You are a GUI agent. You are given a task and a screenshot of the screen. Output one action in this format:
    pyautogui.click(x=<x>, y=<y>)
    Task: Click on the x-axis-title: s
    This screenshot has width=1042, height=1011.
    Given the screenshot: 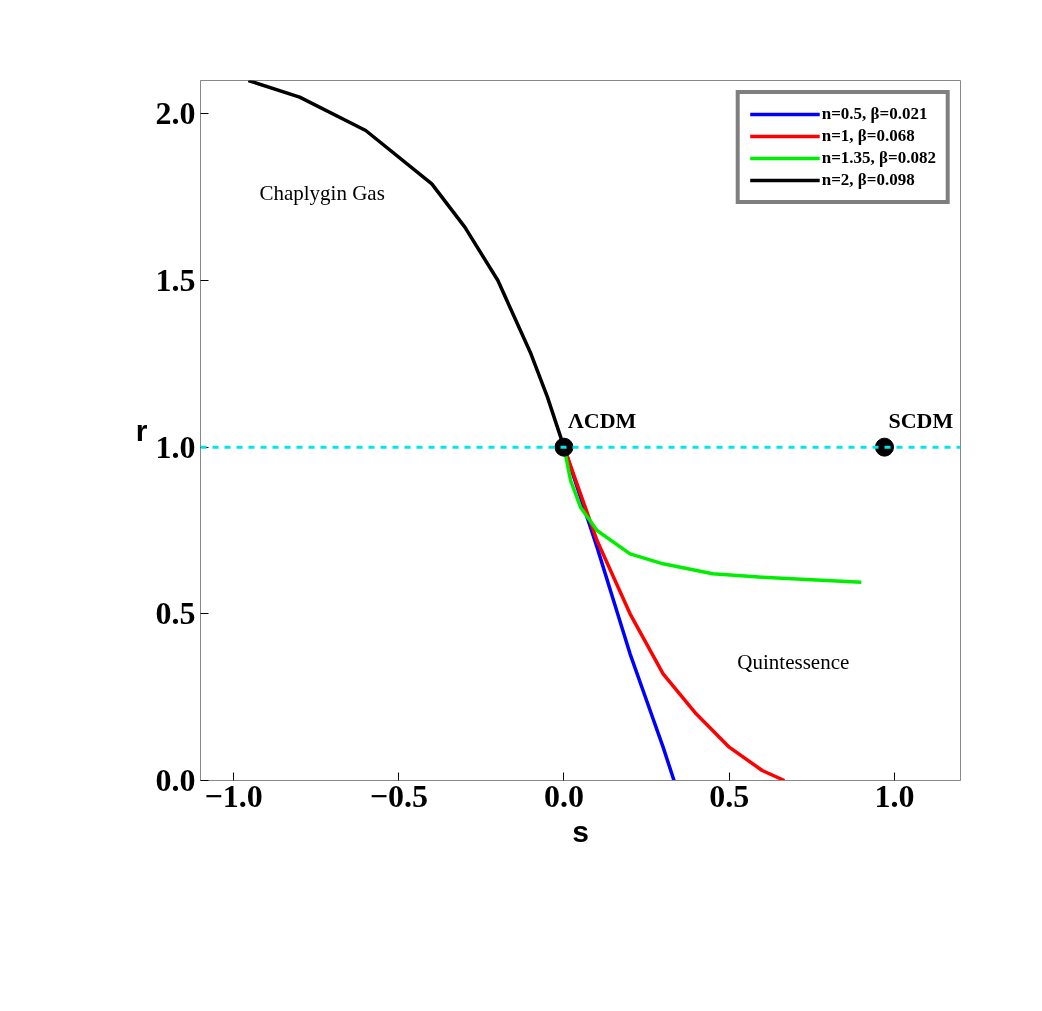 What is the action you would take?
    pyautogui.click(x=580, y=831)
    